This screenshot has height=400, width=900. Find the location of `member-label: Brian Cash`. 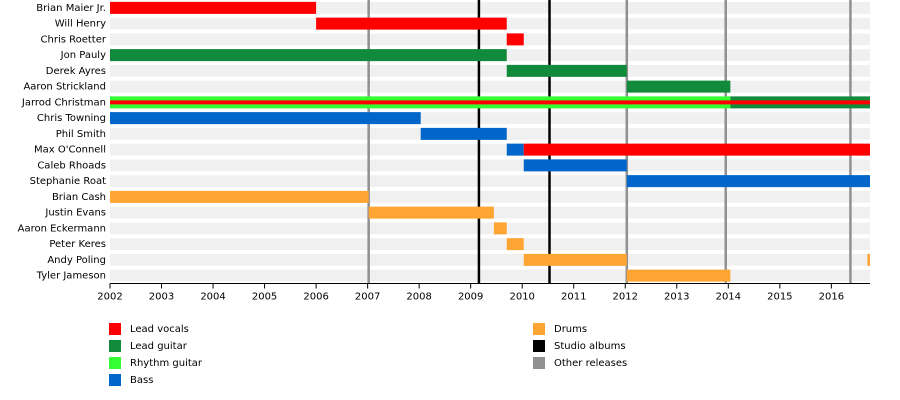

member-label: Brian Cash is located at coordinates (79, 197).